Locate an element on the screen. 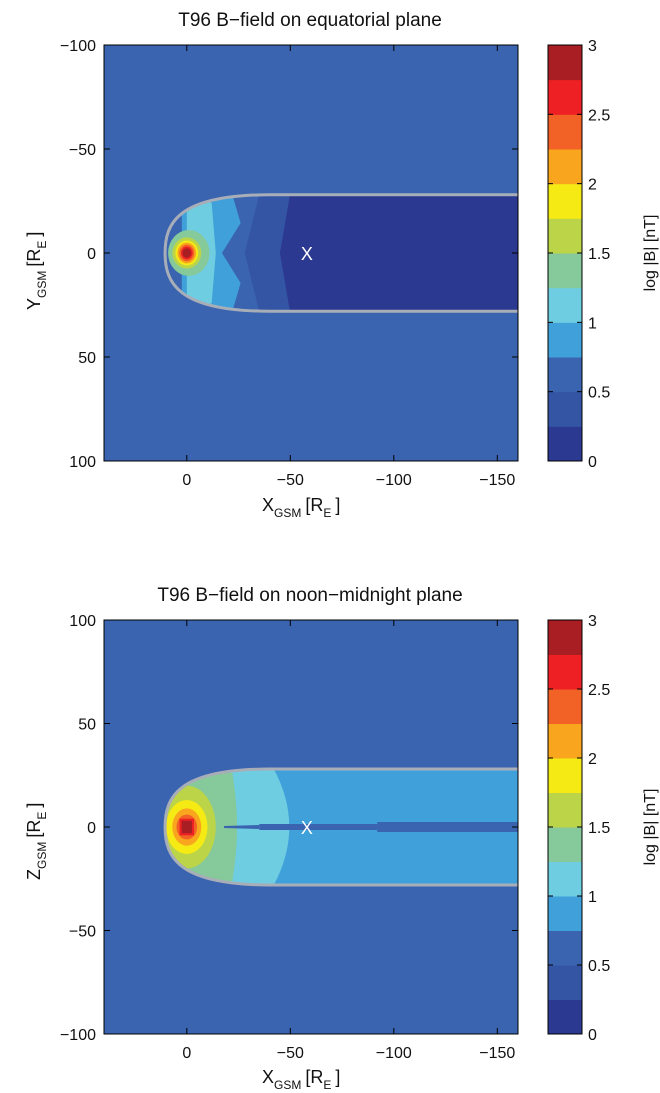  chart-title: T96 B−field on noon−midnight plane is located at coordinates (309, 595).